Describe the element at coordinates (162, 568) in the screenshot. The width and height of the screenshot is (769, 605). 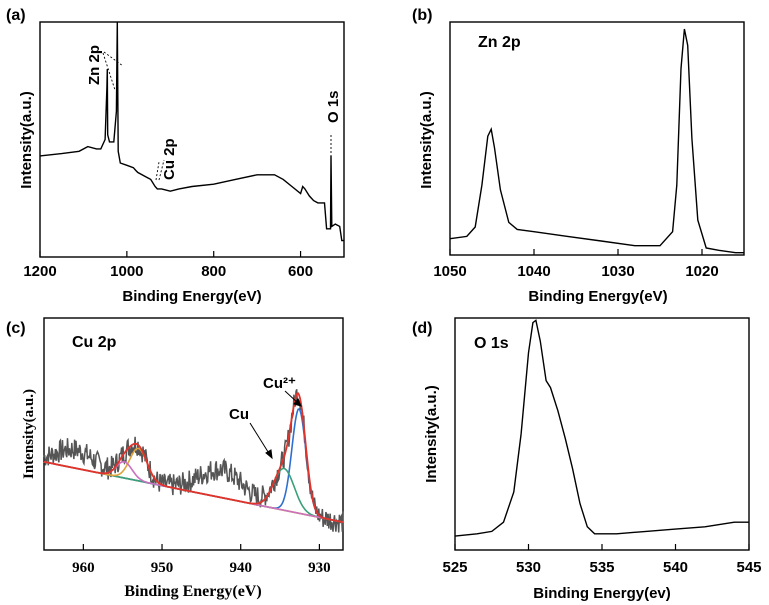
I see `panel-c-xtick-label-1: 950` at that location.